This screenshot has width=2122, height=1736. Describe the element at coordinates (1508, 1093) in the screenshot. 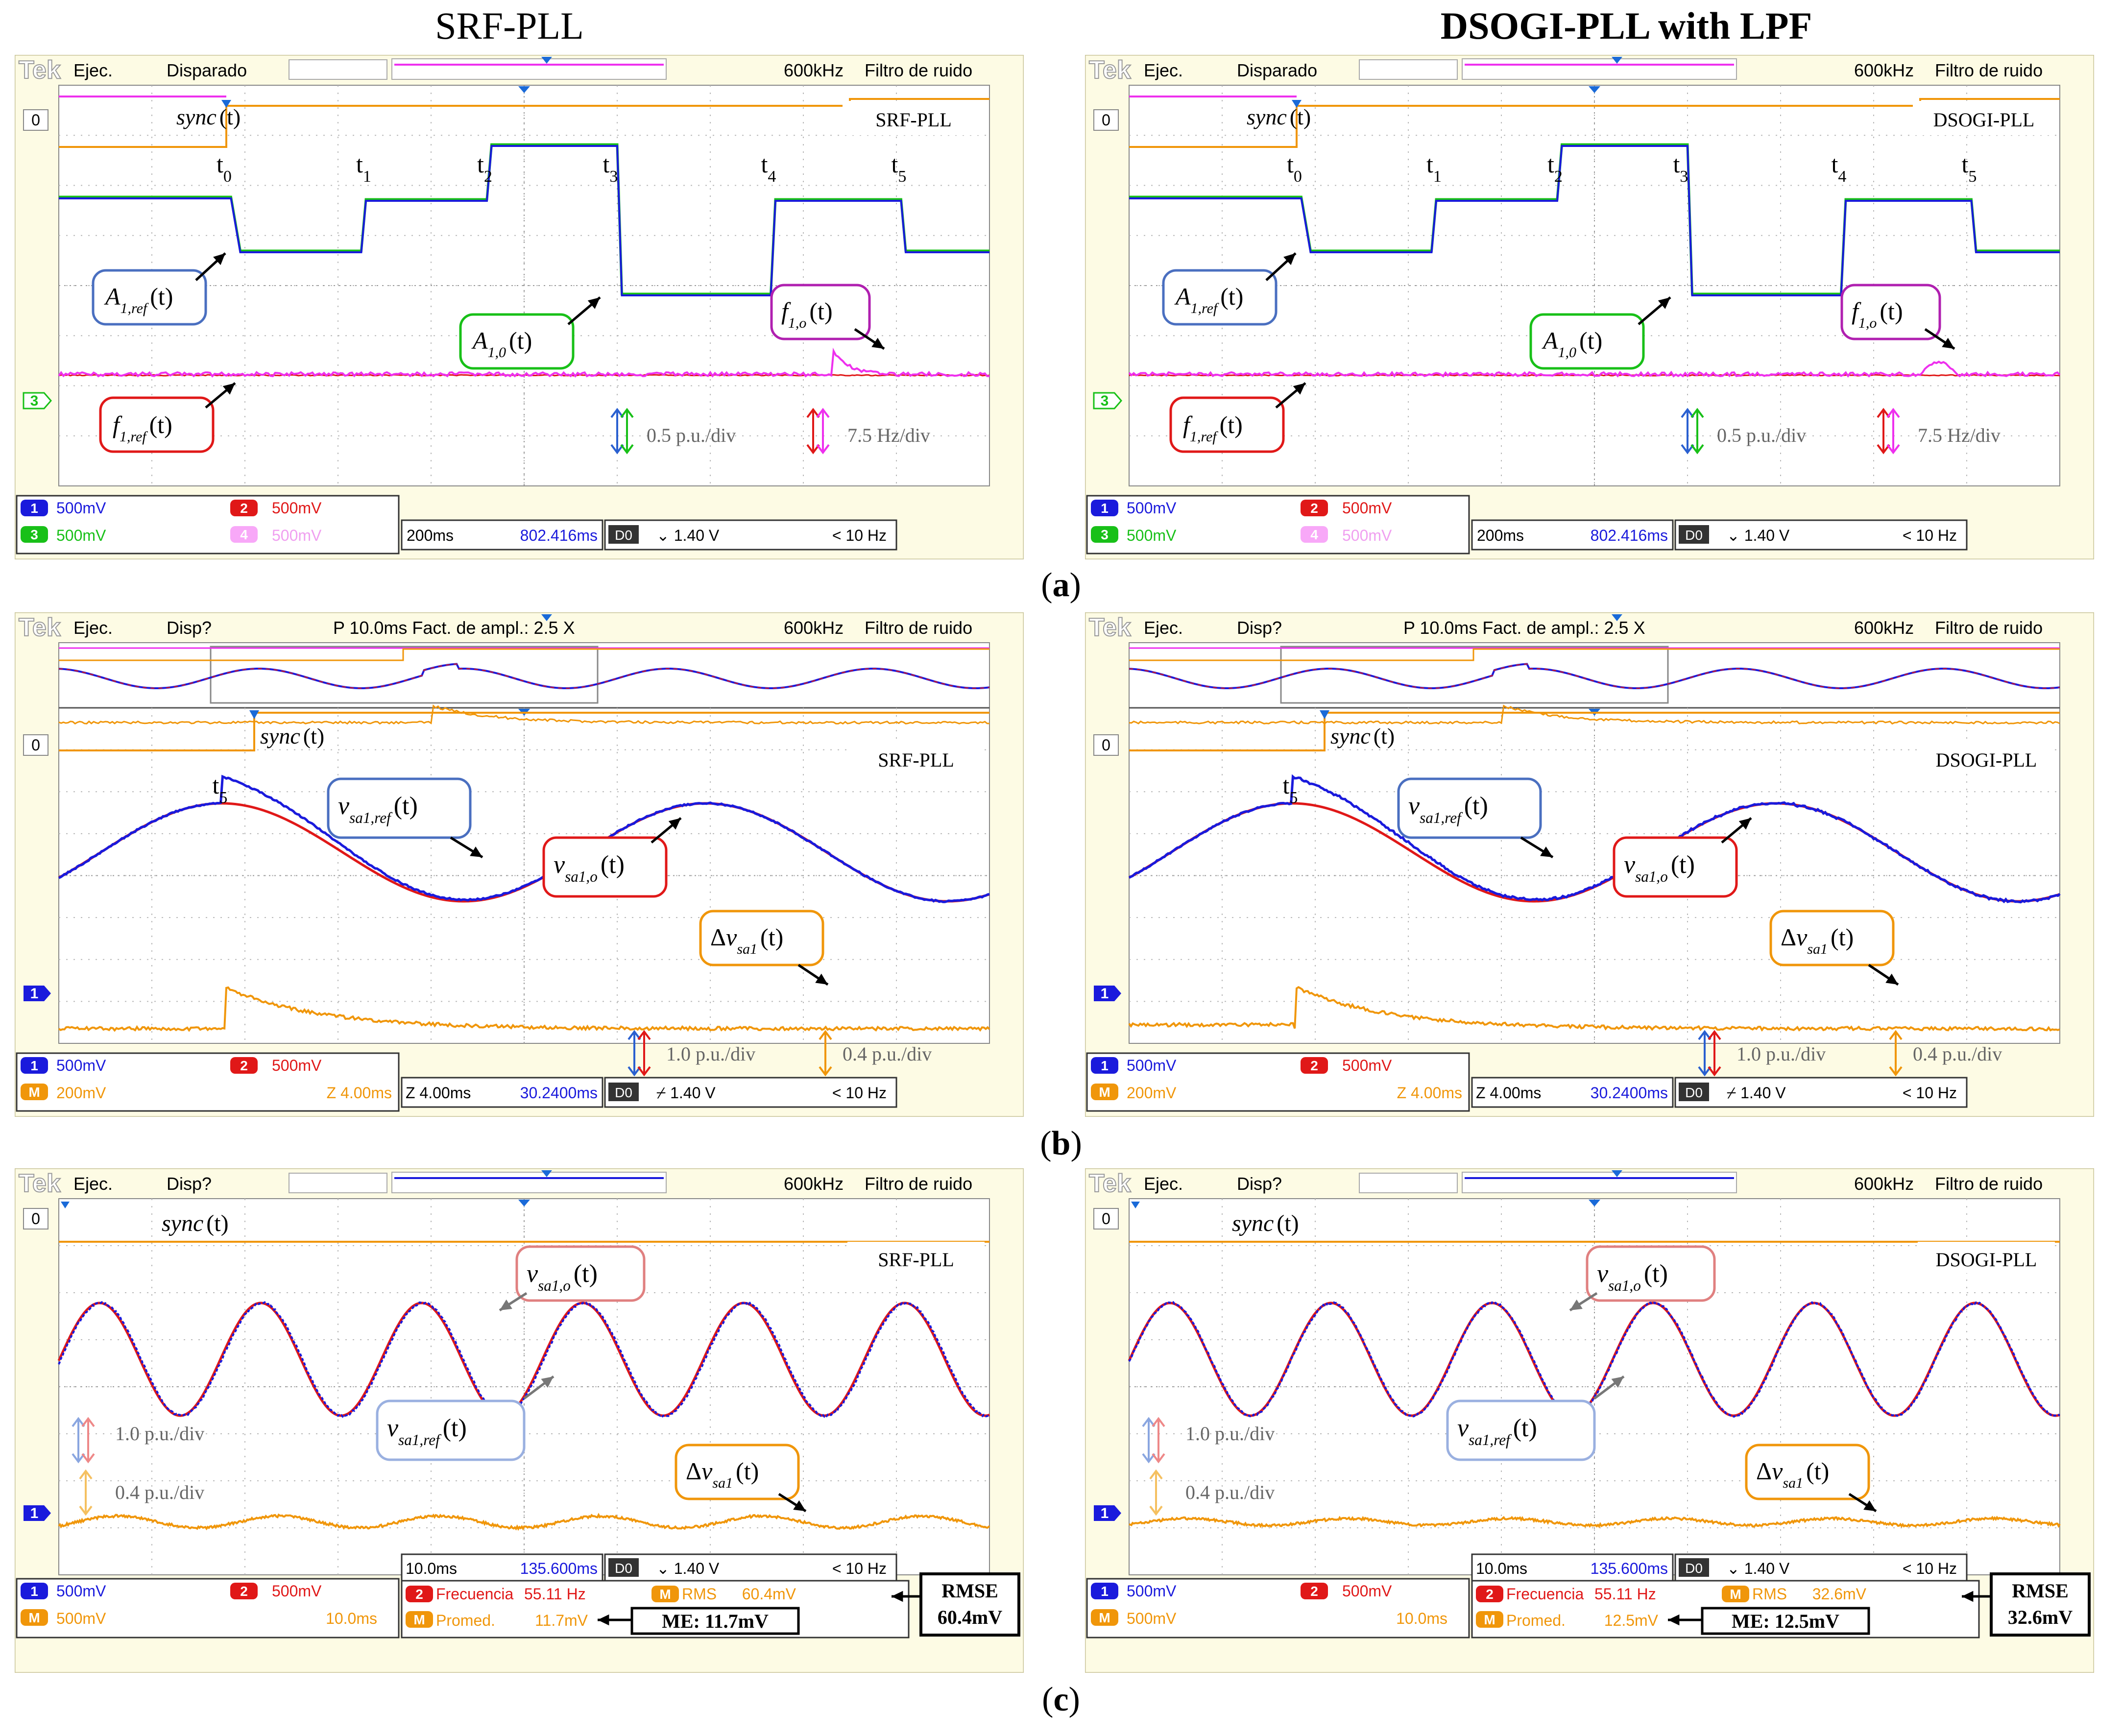

I see `zoom-timebase: Z 4.00ms` at that location.